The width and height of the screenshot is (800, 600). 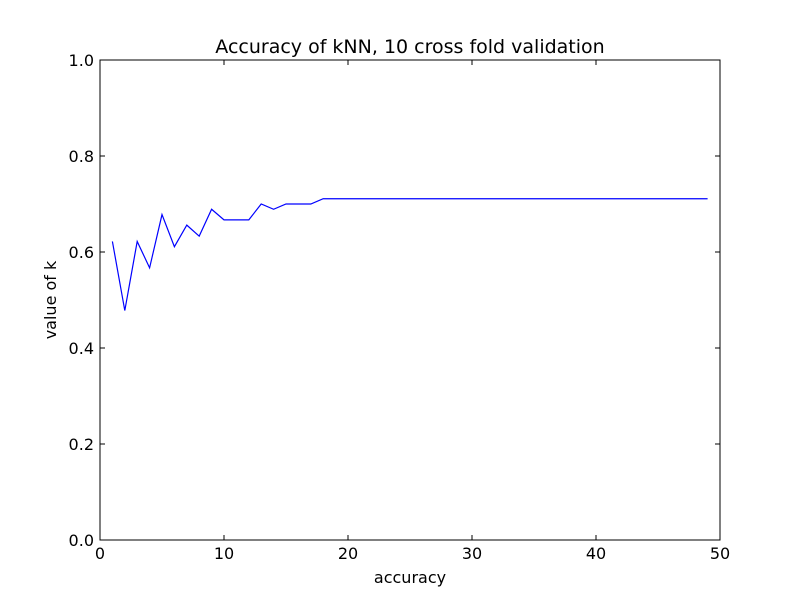 I want to click on x-axis-label: accuracy, so click(x=410, y=577).